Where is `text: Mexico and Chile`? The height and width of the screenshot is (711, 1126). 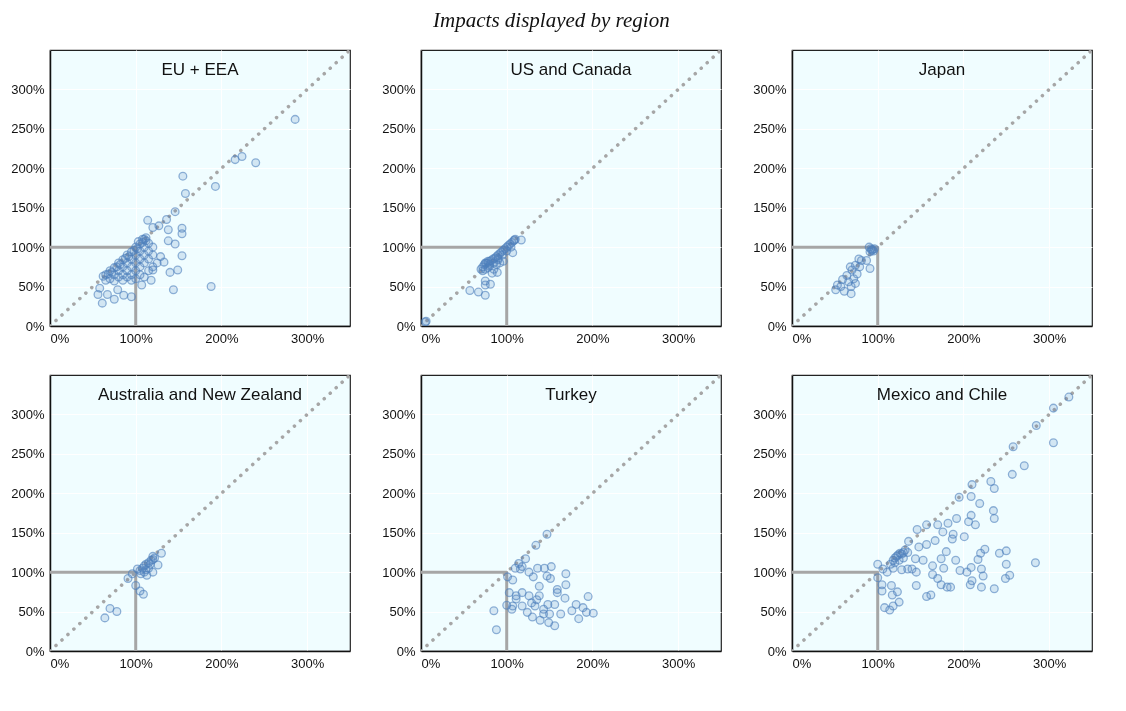
text: Mexico and Chile is located at coordinates (942, 394).